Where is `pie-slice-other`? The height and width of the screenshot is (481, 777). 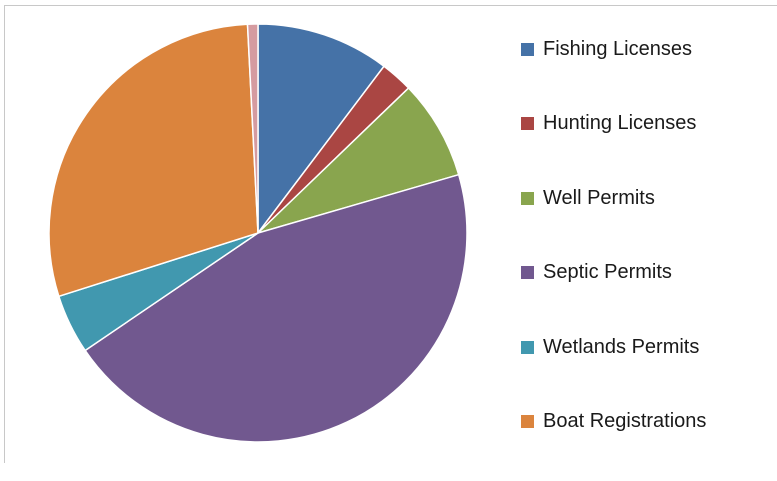 pie-slice-other is located at coordinates (252, 128).